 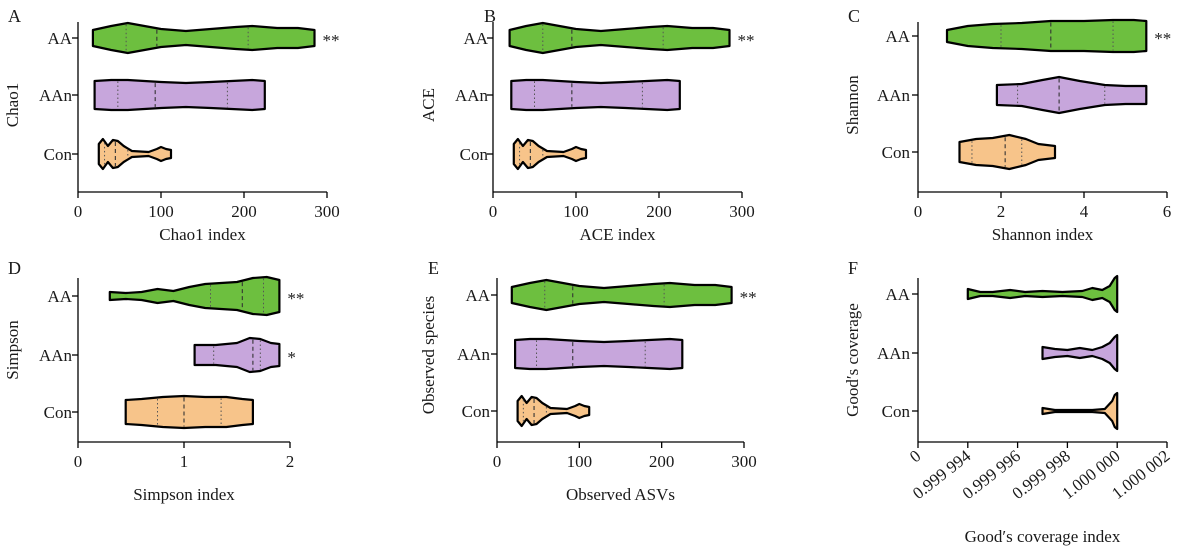 I want to click on x-axis-title: Shannon index, so click(x=1043, y=234).